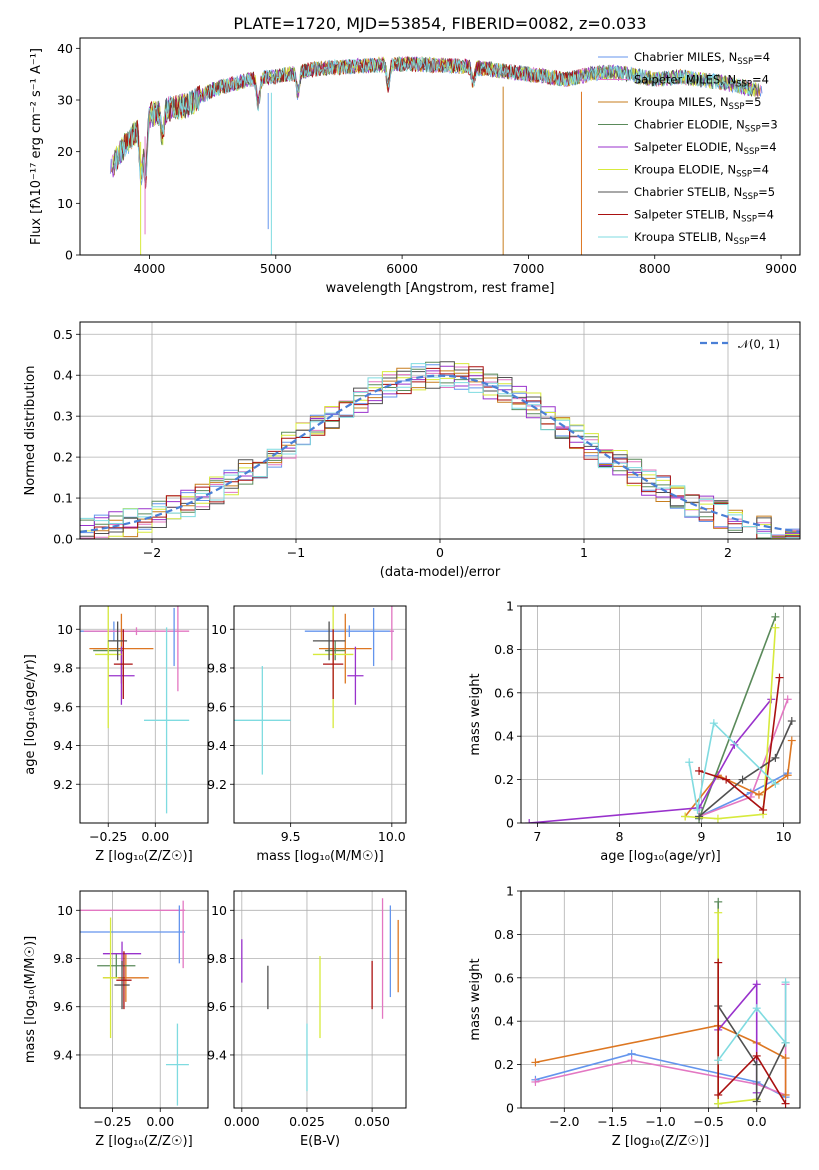 This screenshot has height=1170, width=819. What do you see at coordinates (63, 539) in the screenshot?
I see `y-tick-label: 0.0` at bounding box center [63, 539].